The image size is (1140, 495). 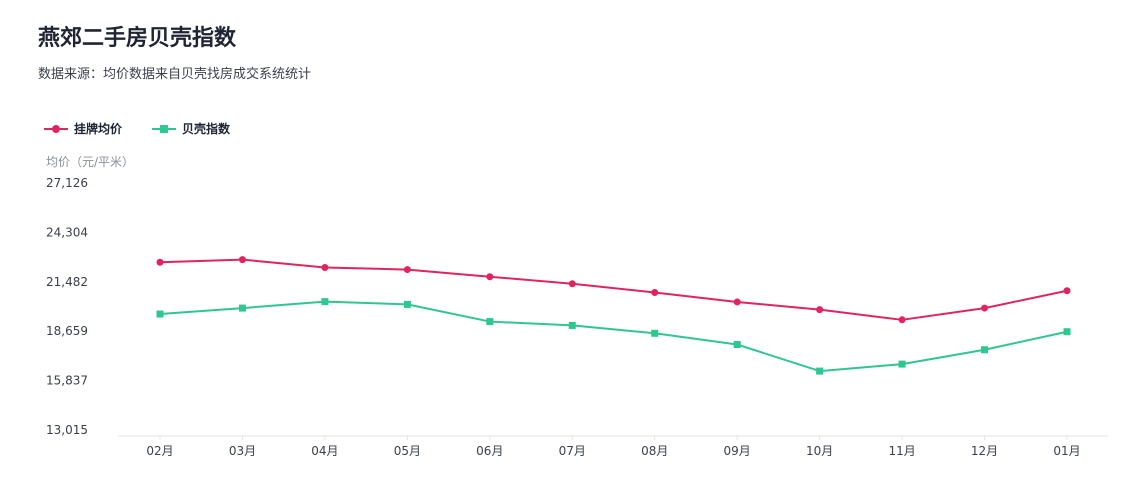 I want to click on x-tick-label: 10月, so click(x=819, y=451).